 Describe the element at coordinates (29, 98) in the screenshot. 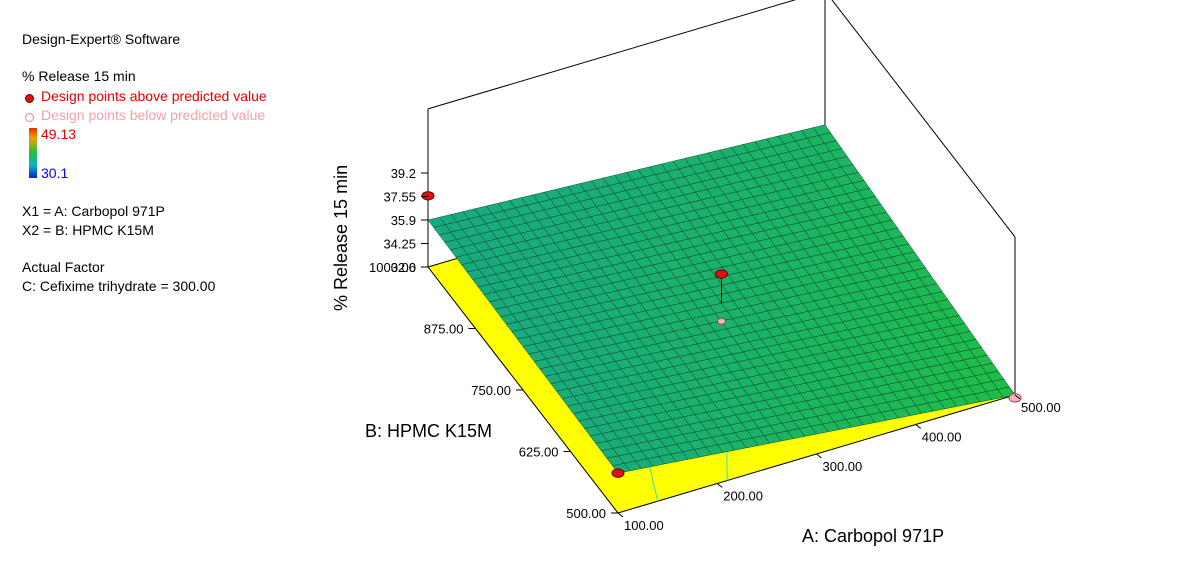

I see `above-point-icon` at that location.